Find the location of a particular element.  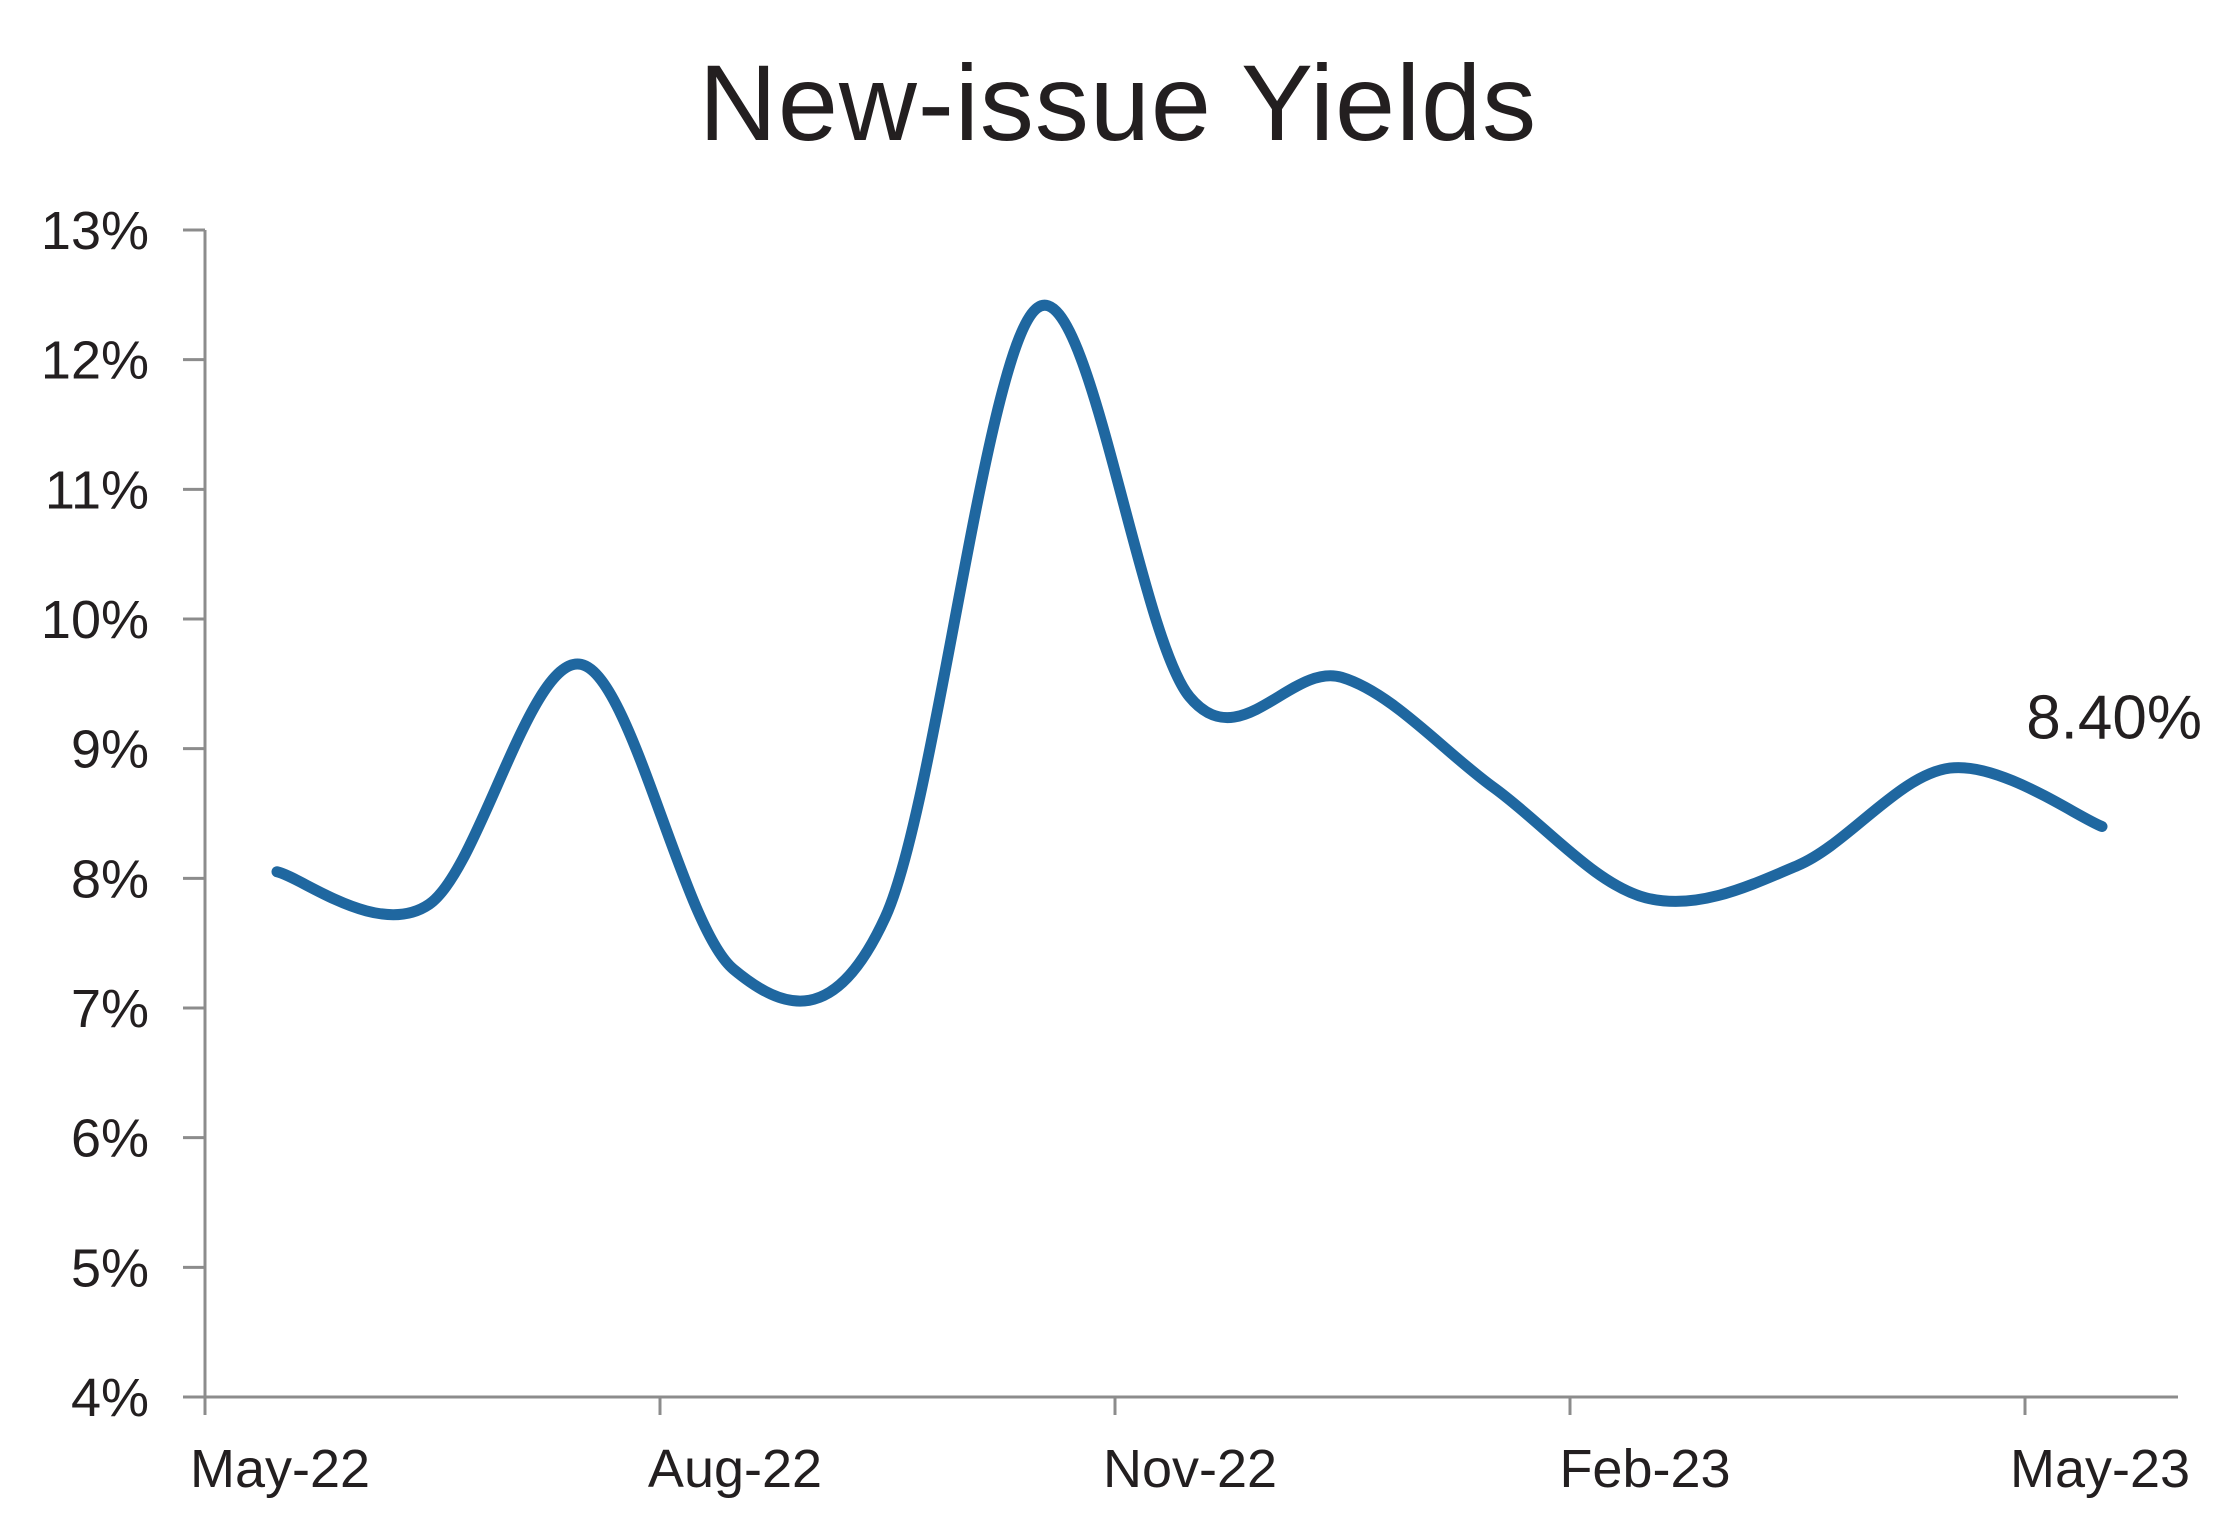

chart-title: New-issue Yields is located at coordinates (1118, 102).